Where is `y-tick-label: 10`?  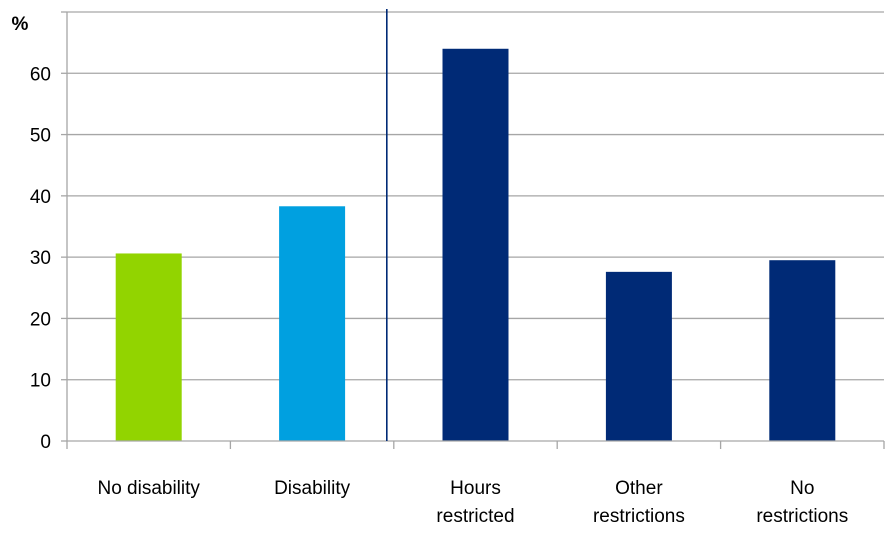 y-tick-label: 10 is located at coordinates (40, 381).